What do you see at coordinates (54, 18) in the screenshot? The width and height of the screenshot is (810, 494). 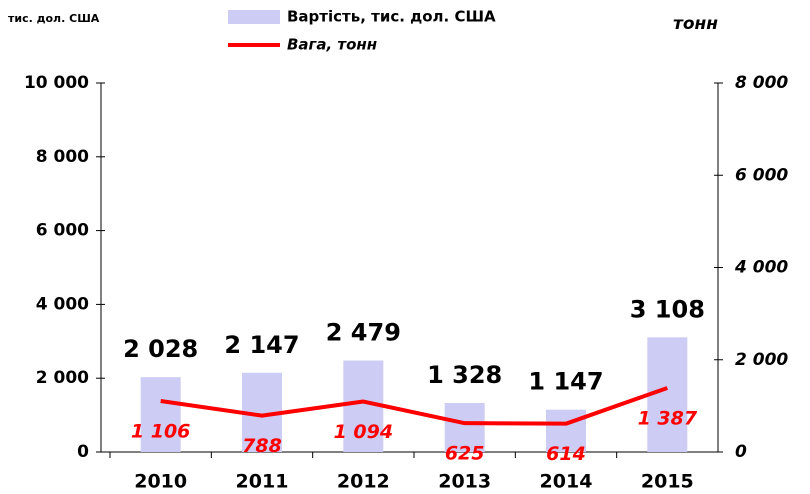 I see `y-axis-label: тис. дол. США` at bounding box center [54, 18].